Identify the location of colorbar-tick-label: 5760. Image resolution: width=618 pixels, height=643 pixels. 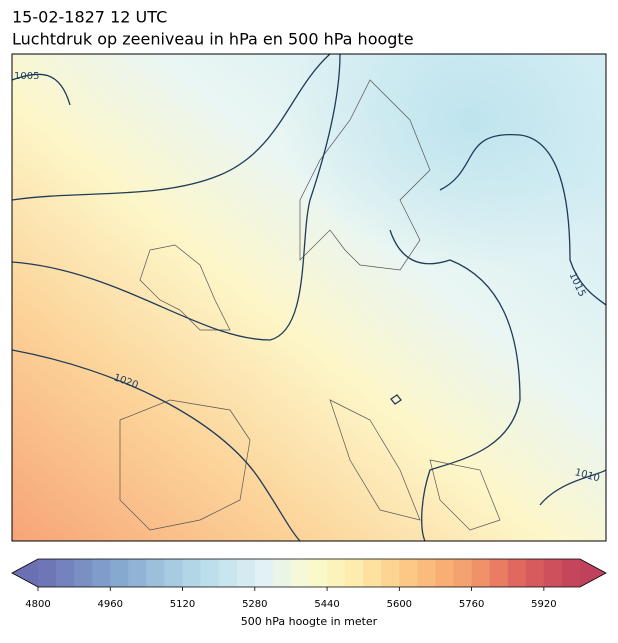
(471, 604).